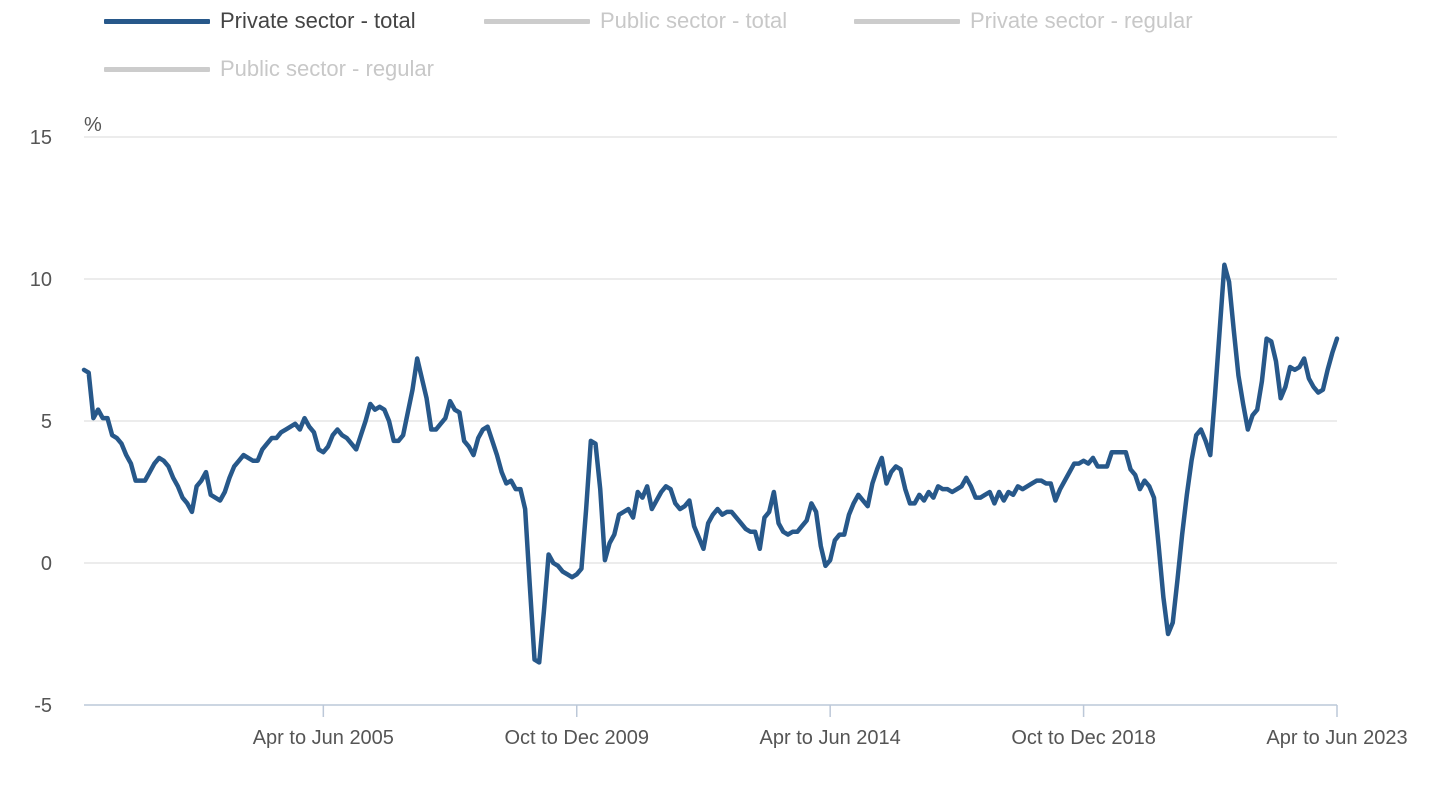 Image resolution: width=1442 pixels, height=786 pixels. I want to click on x-tick-label: Apr to Jun 2014, so click(830, 738).